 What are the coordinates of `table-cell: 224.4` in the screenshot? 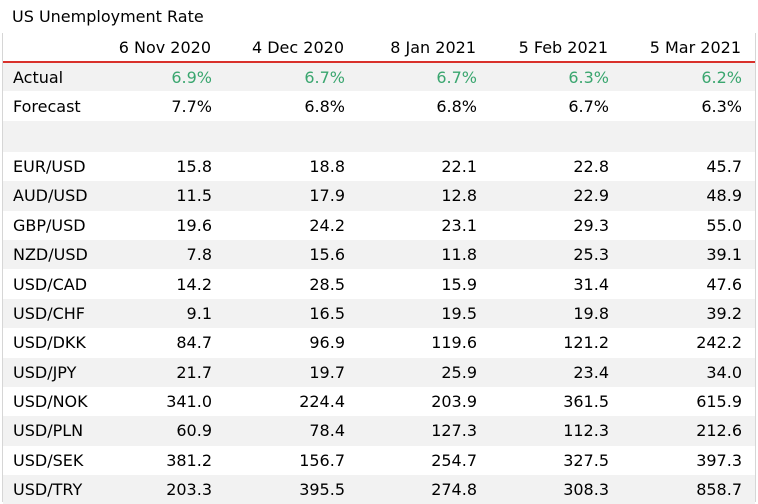 It's located at (322, 402).